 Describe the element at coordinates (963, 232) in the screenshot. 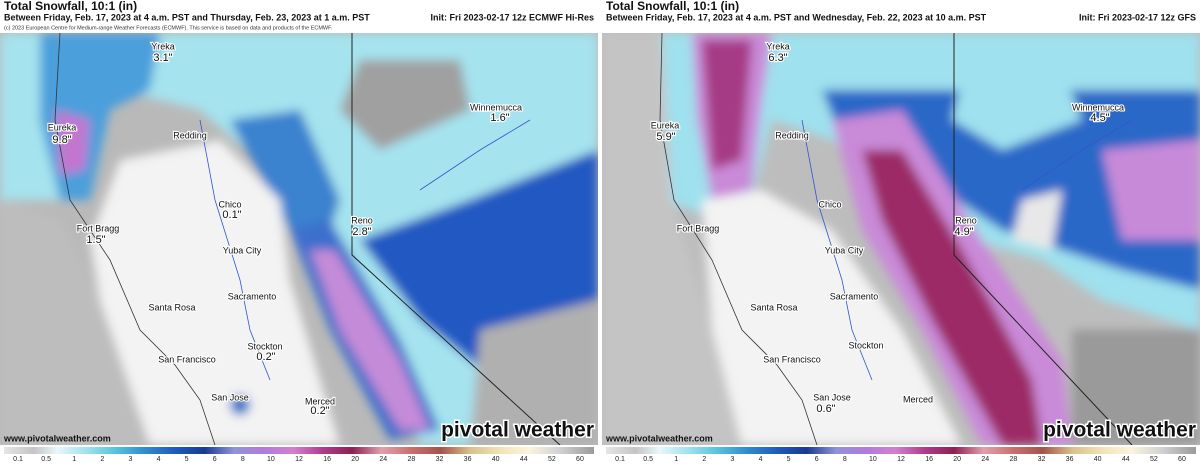

I see `city-amount: 4.9"` at that location.